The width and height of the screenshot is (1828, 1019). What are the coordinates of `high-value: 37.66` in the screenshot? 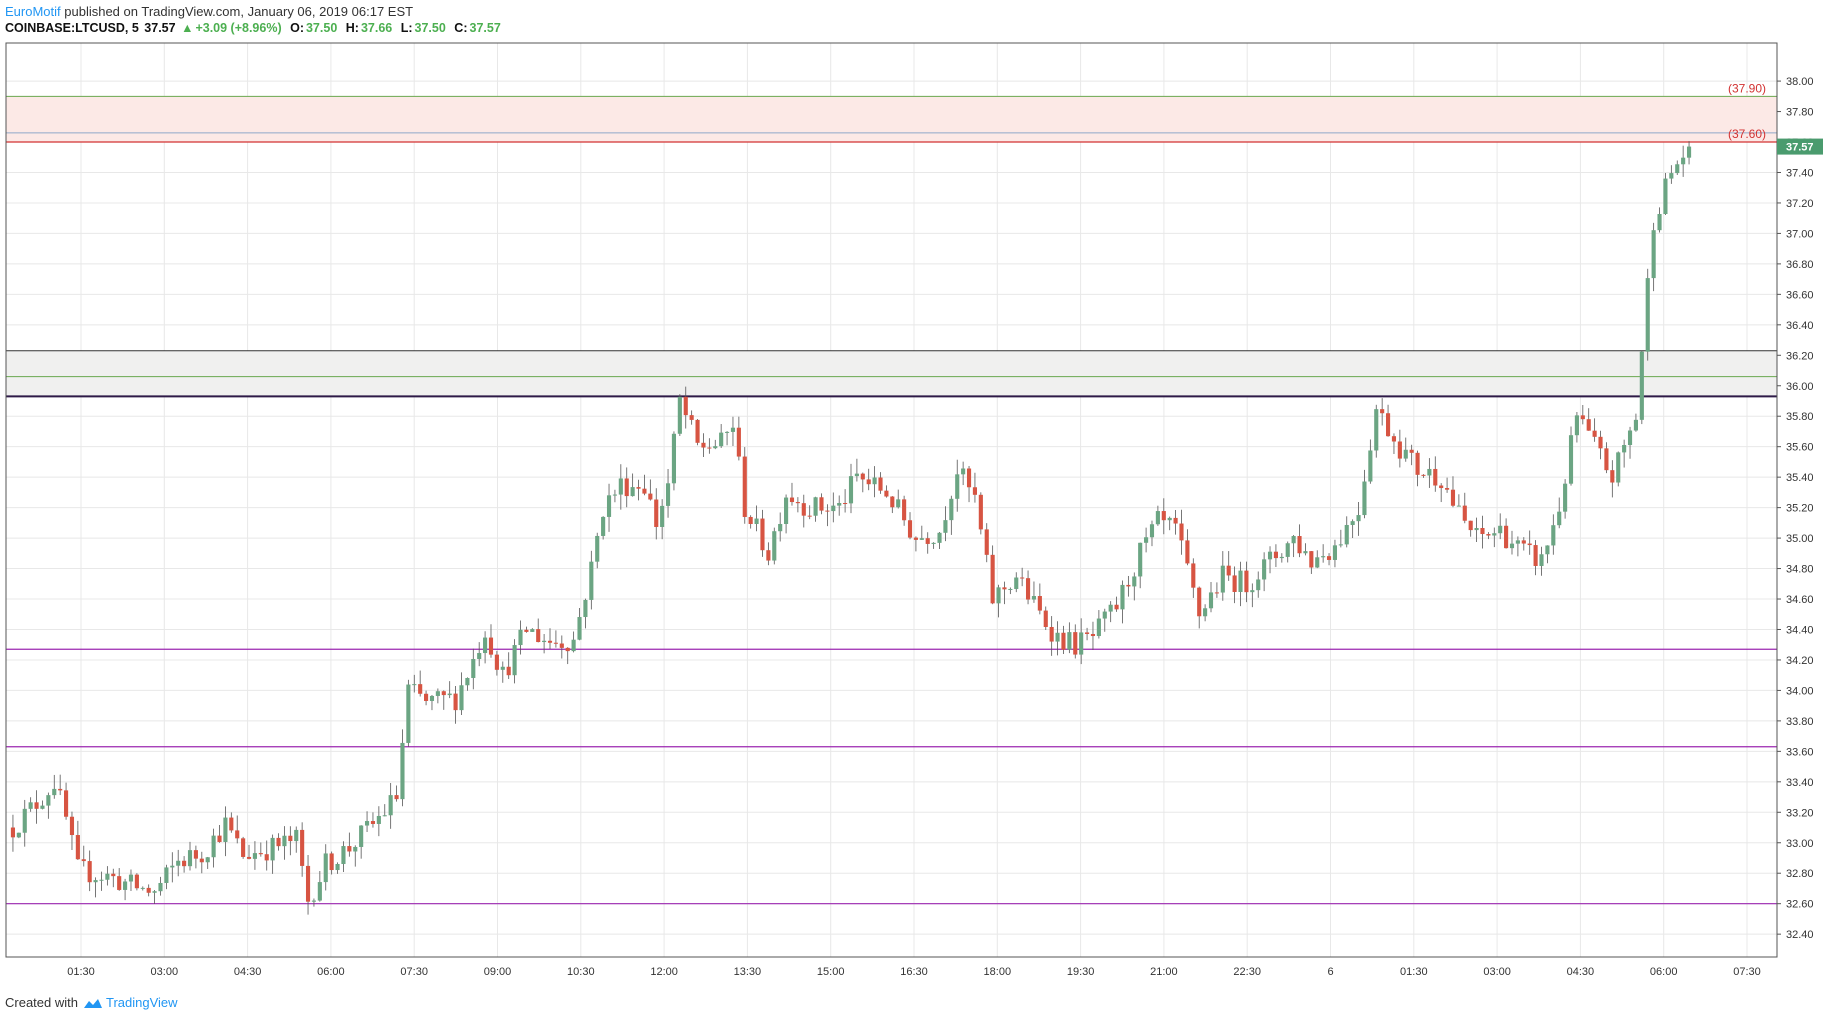 It's located at (376, 28).